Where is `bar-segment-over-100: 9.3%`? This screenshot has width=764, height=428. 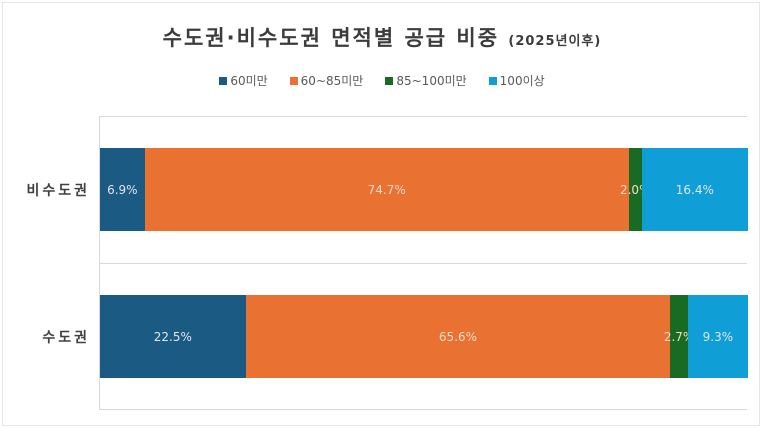
bar-segment-over-100: 9.3% is located at coordinates (717, 336).